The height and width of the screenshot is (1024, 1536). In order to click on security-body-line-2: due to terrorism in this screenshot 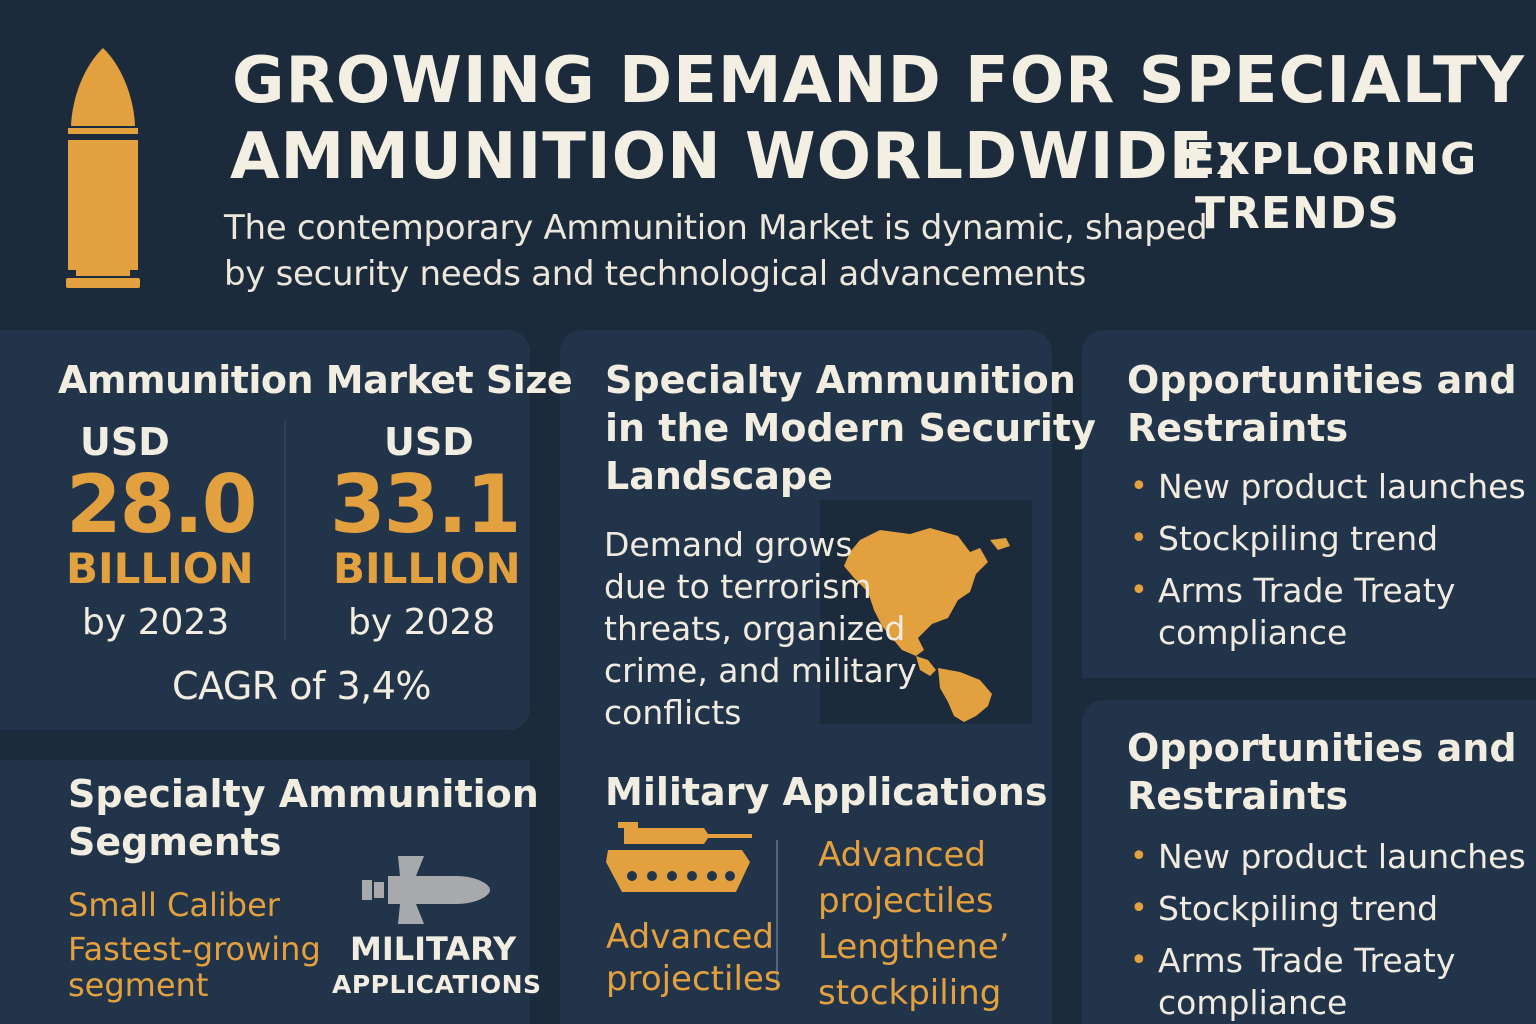, I will do `click(738, 586)`.